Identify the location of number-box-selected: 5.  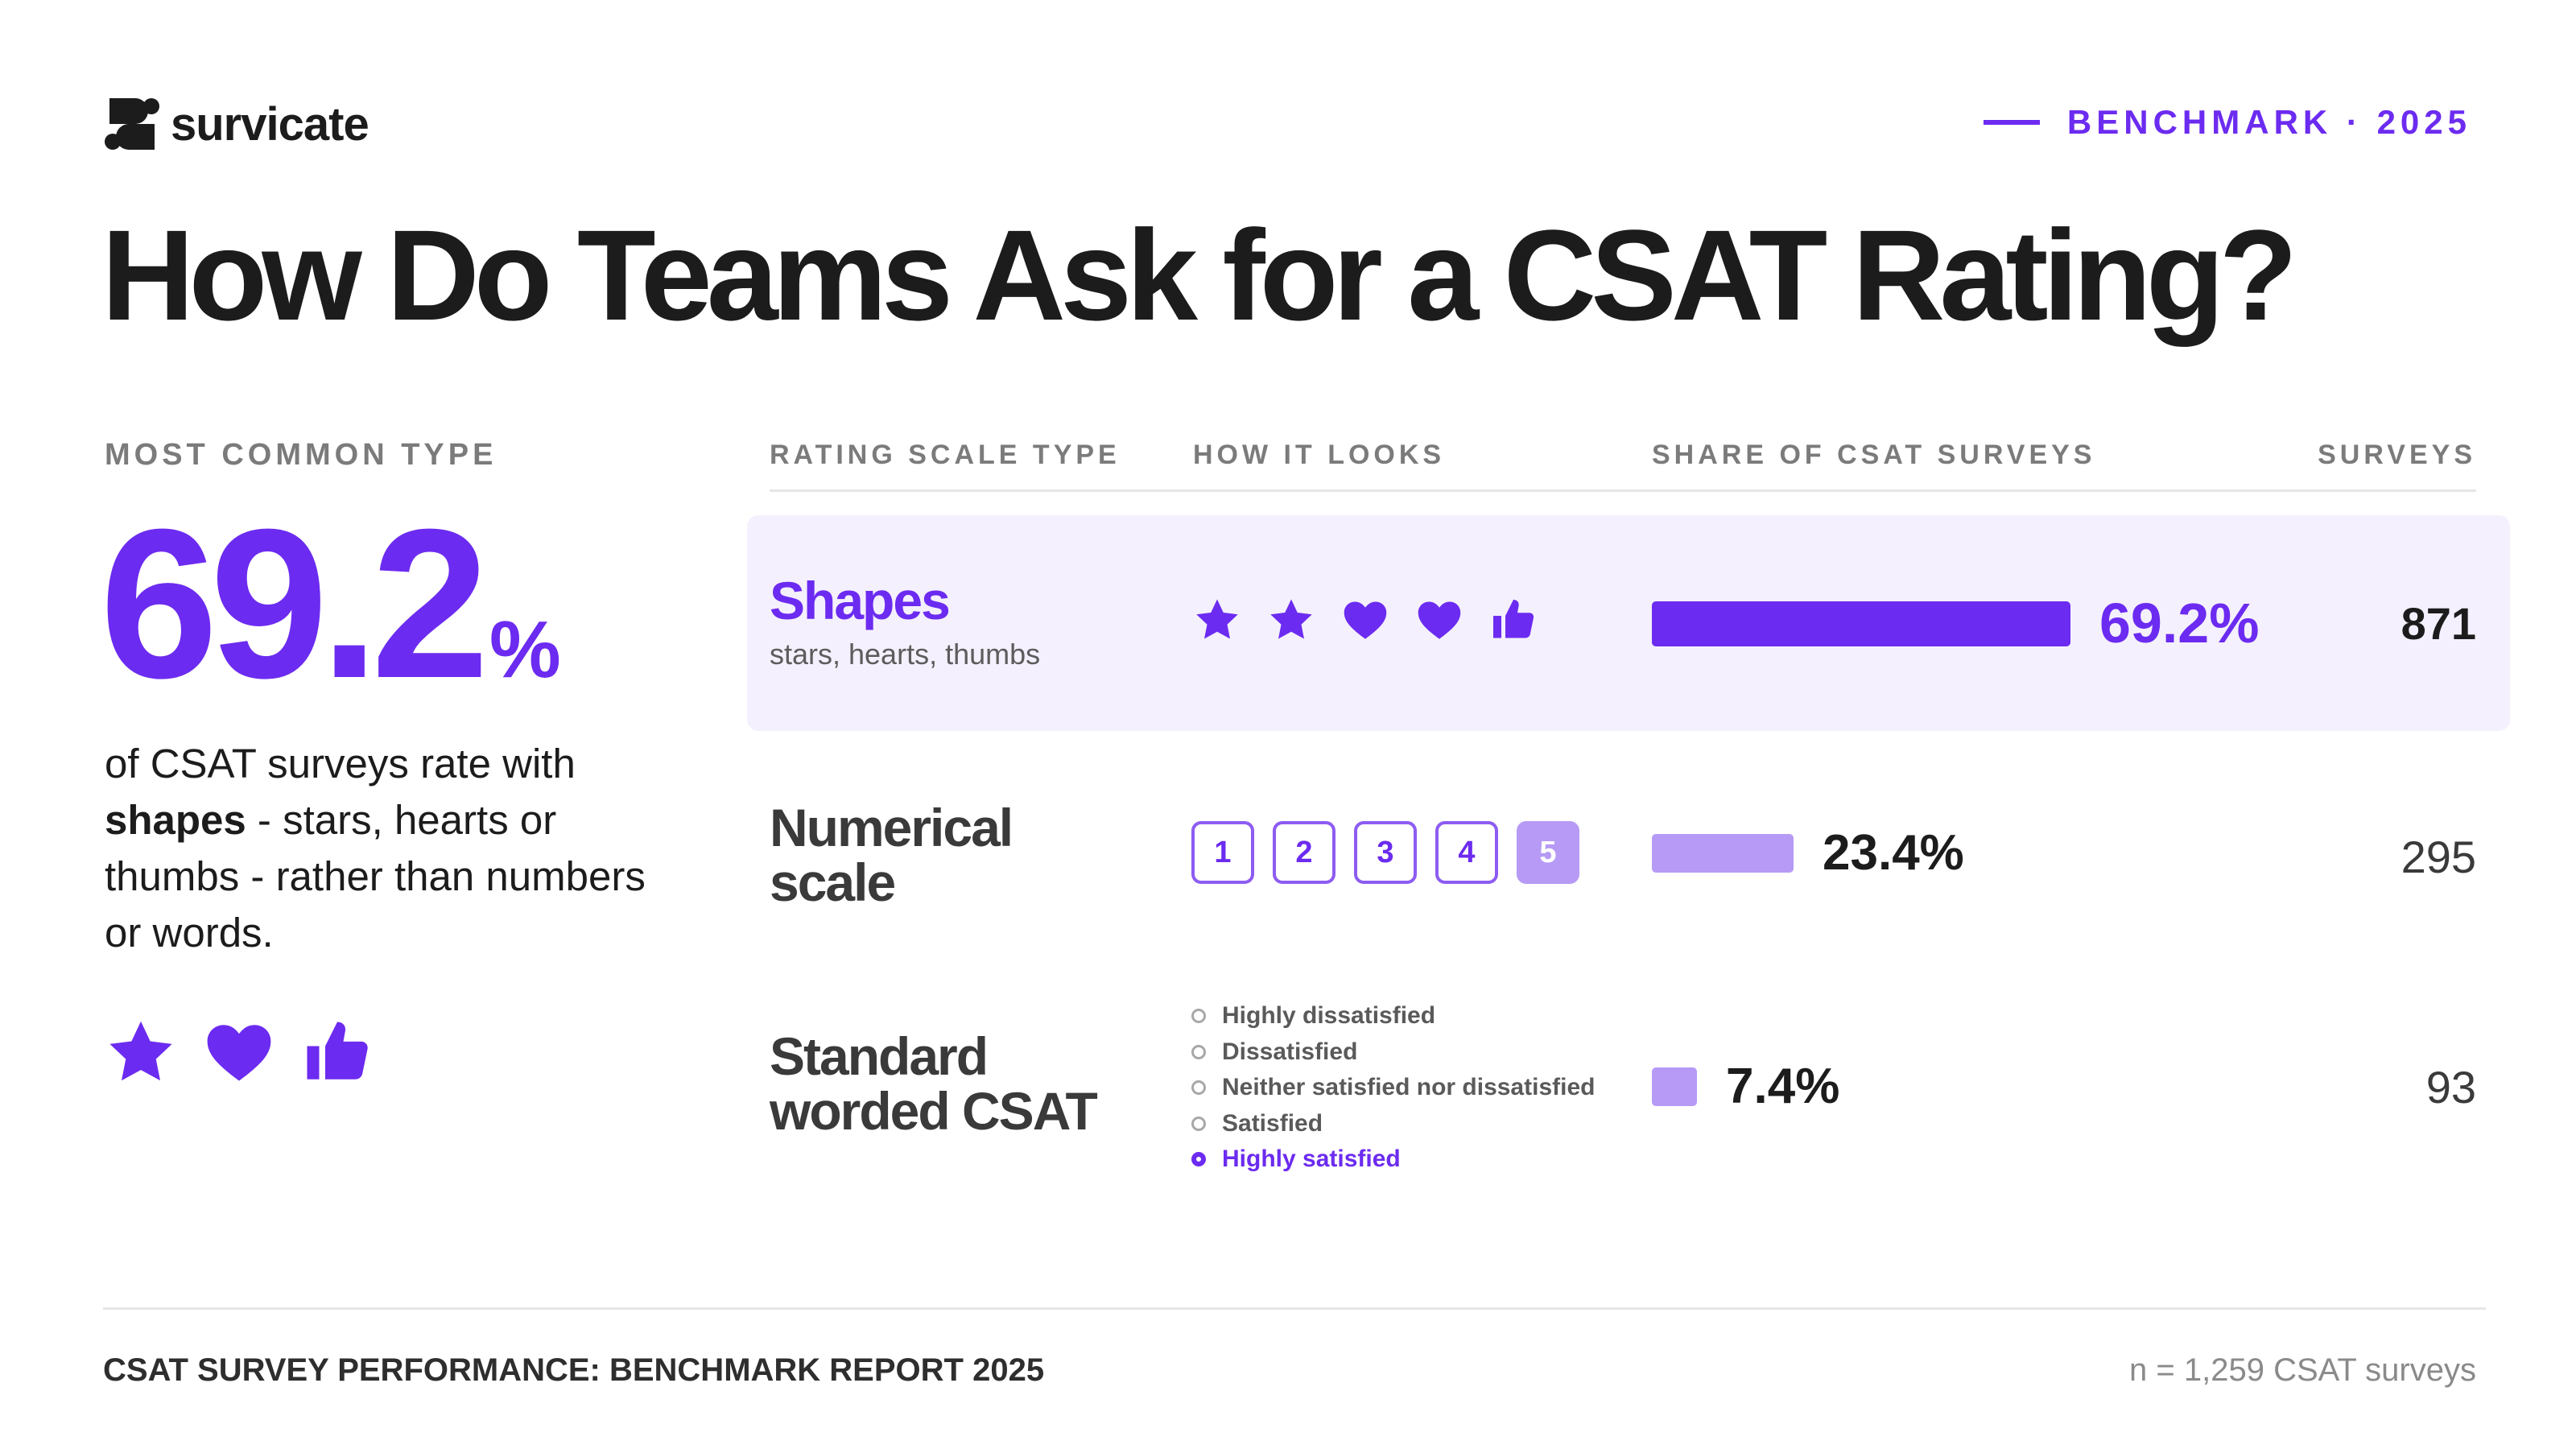
(1548, 852).